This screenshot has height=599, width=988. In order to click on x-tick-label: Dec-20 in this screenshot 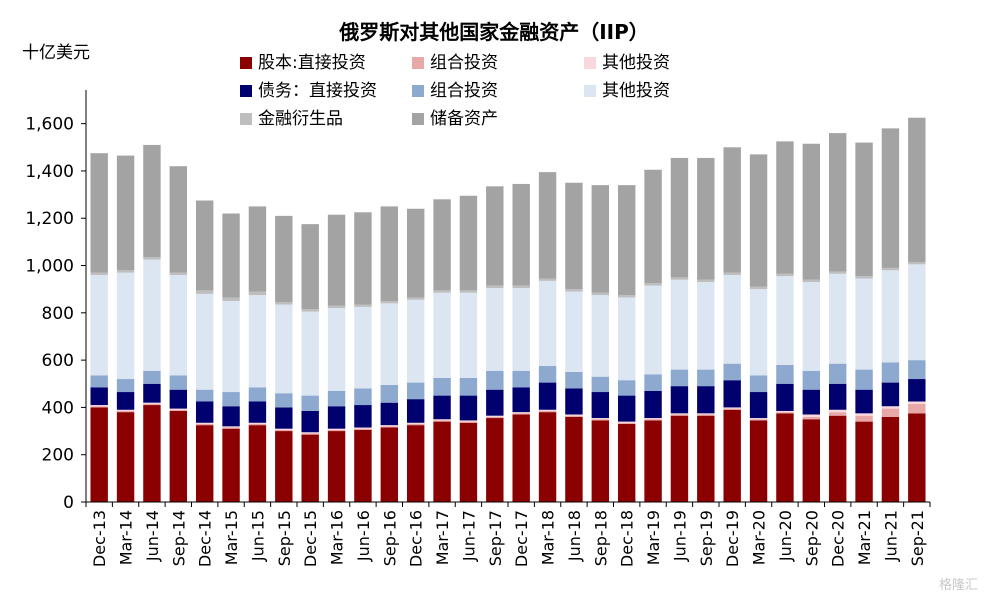, I will do `click(838, 538)`.